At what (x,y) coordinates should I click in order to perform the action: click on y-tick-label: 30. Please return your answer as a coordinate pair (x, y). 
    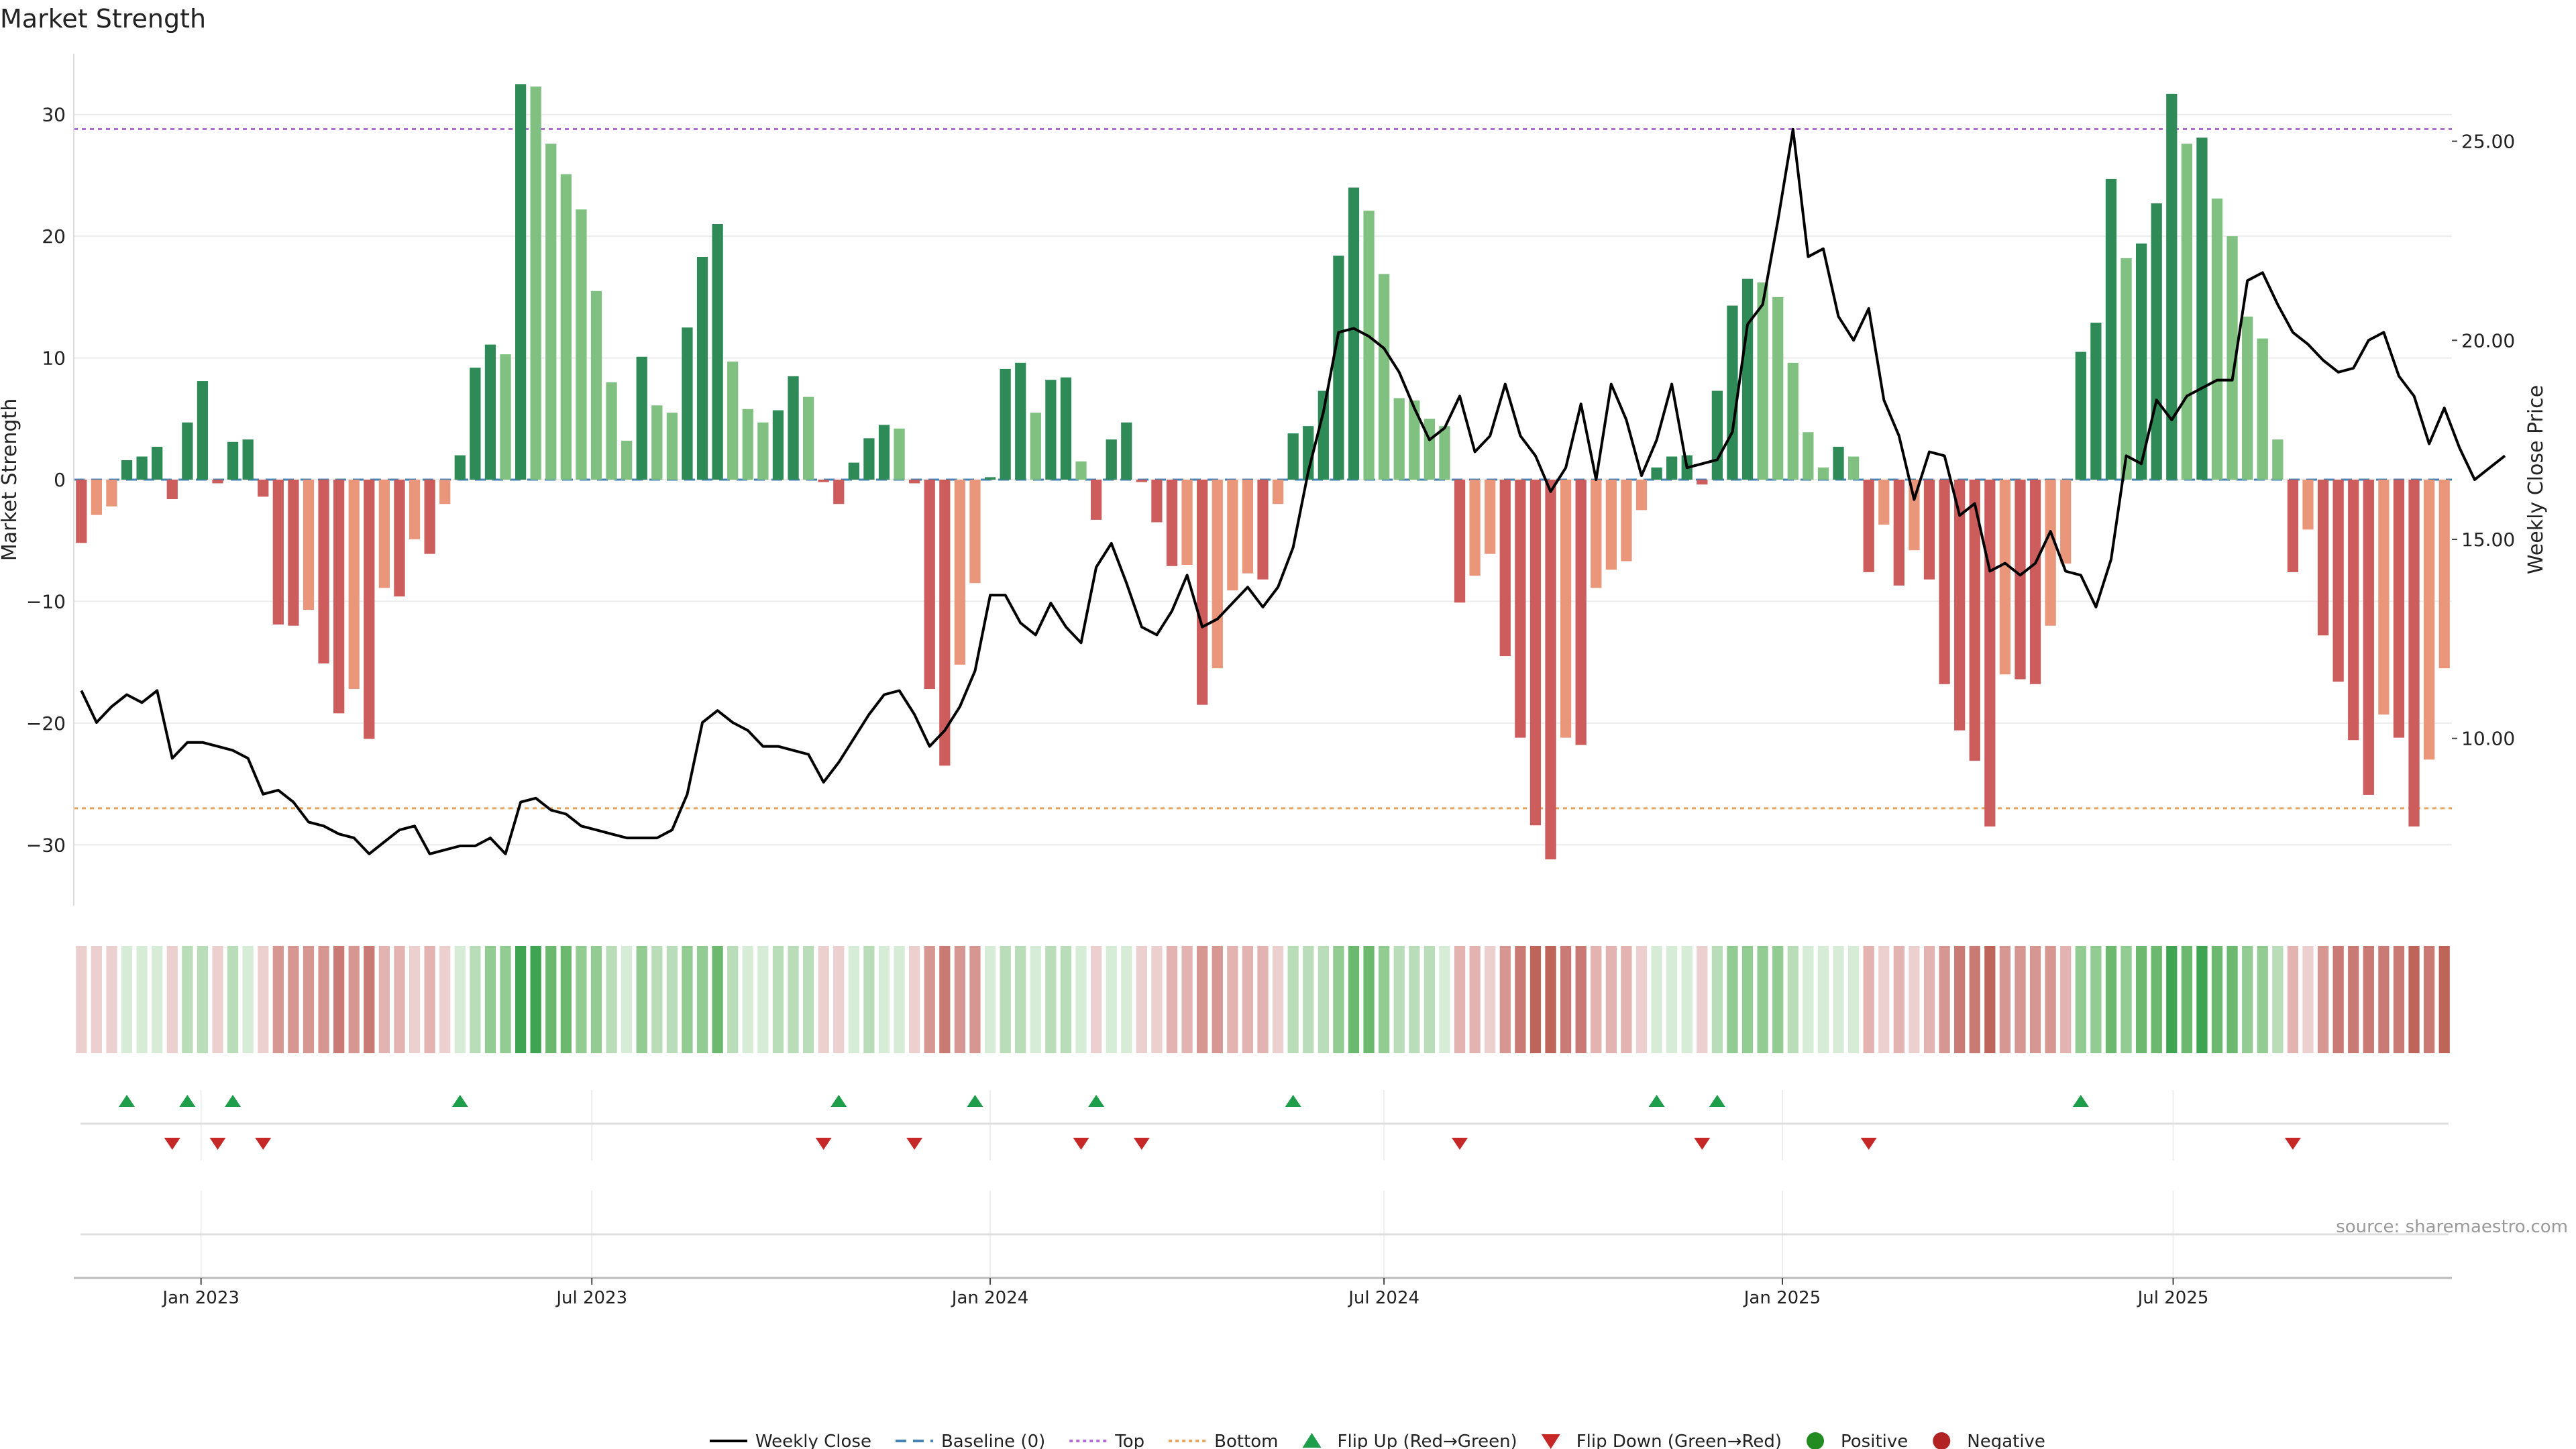
    Looking at the image, I should click on (54, 115).